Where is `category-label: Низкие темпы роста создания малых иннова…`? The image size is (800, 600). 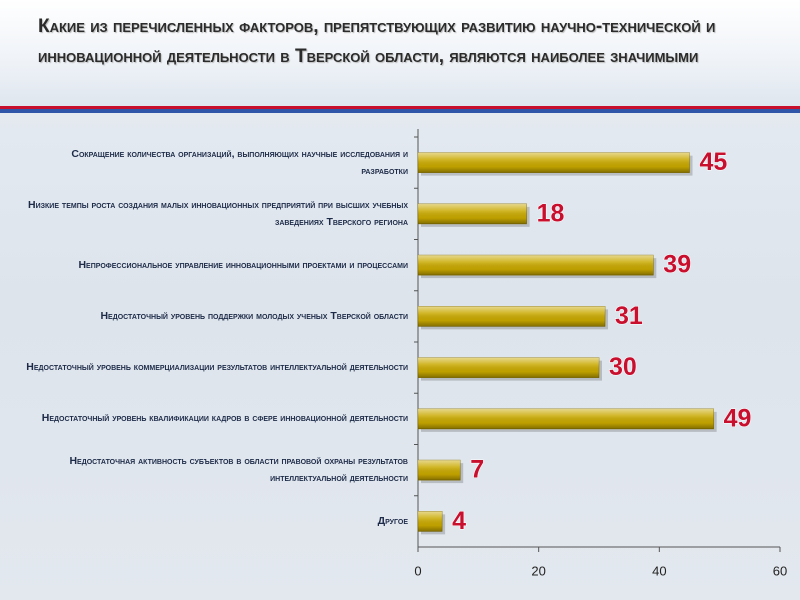
category-label: Низкие темпы роста создания малых иннова… is located at coordinates (218, 213).